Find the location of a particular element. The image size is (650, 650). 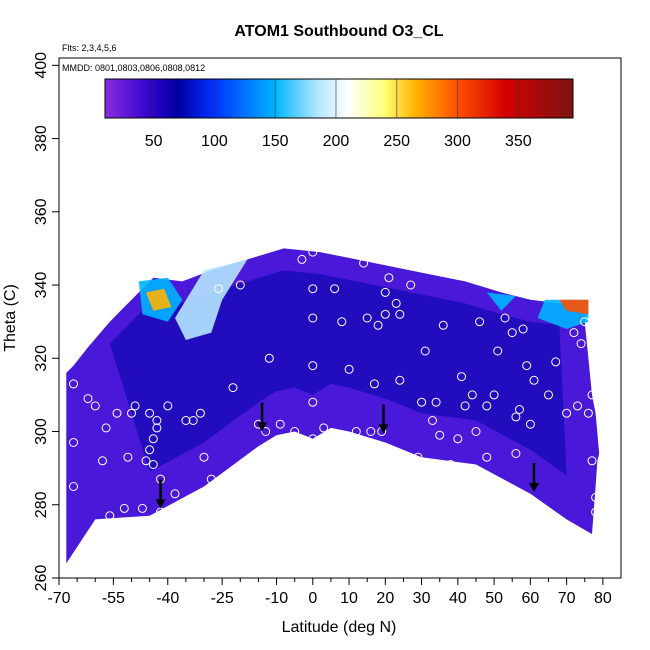

colorbar-tick-label: 150 is located at coordinates (275, 141).